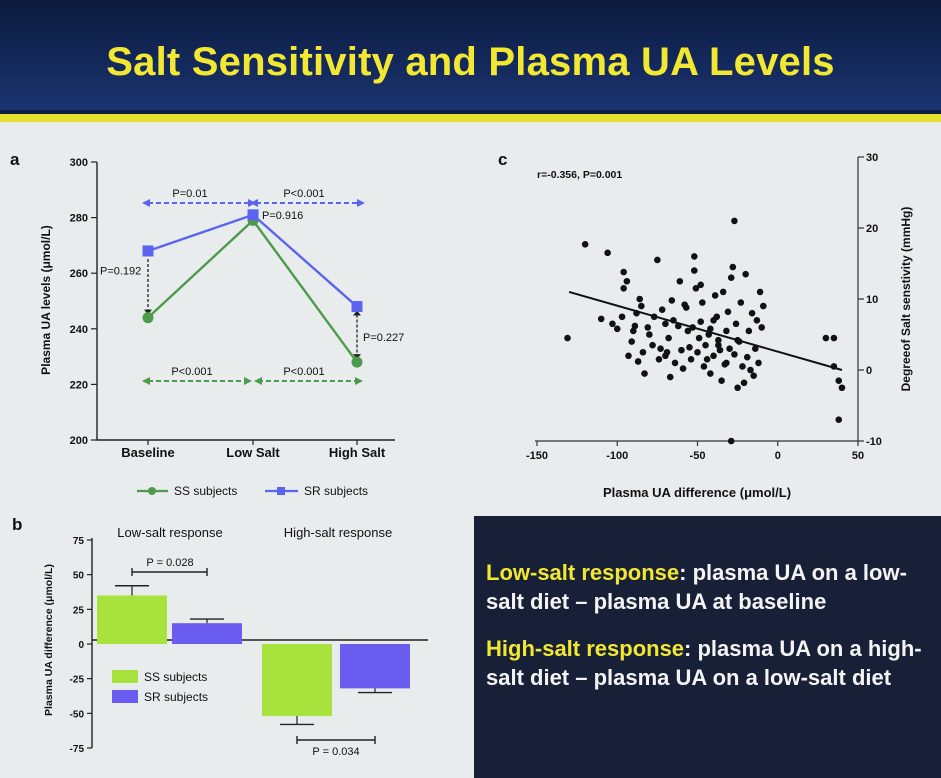  Describe the element at coordinates (470, 62) in the screenshot. I see `slide-title: Salt Sensitivity and Plasma UA Levels` at that location.